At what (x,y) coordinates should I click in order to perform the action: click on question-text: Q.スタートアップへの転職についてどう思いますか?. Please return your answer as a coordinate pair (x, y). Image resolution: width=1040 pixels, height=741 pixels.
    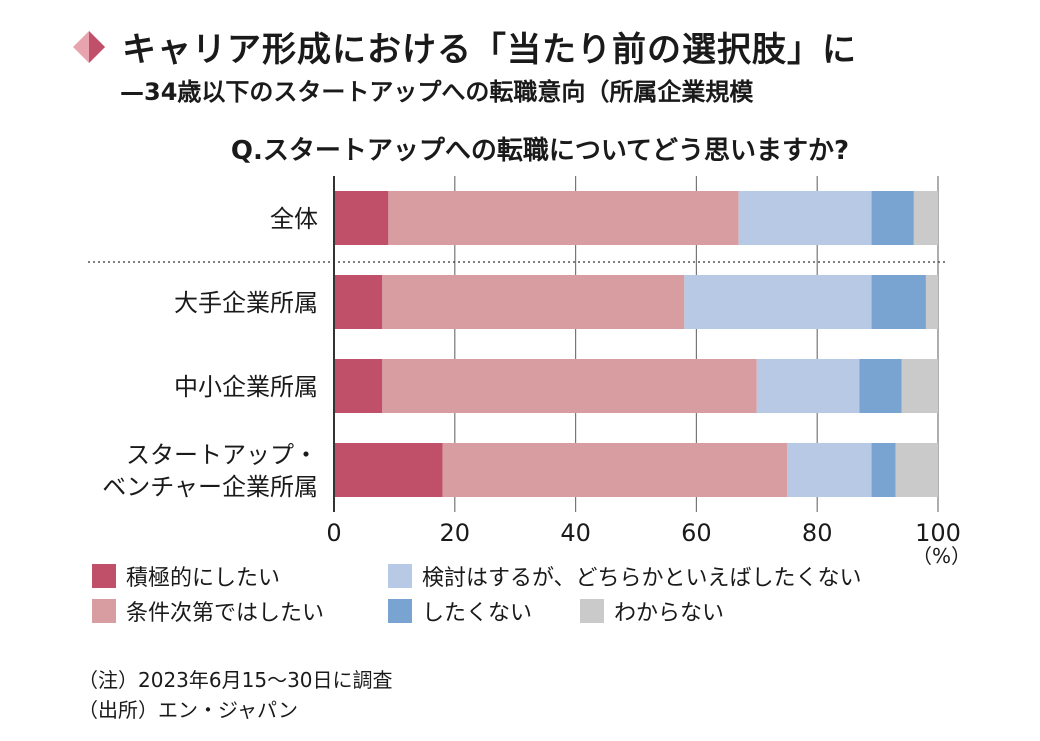
    Looking at the image, I should click on (540, 151).